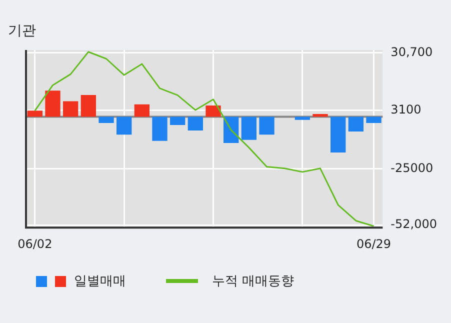 This screenshot has height=323, width=451. Describe the element at coordinates (412, 167) in the screenshot. I see `y-tick-label: -25000` at that location.